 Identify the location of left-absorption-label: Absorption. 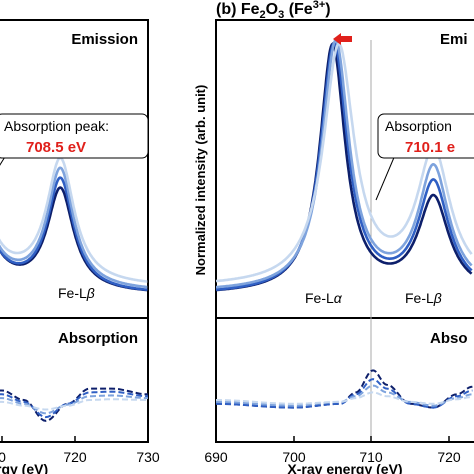
(98, 338).